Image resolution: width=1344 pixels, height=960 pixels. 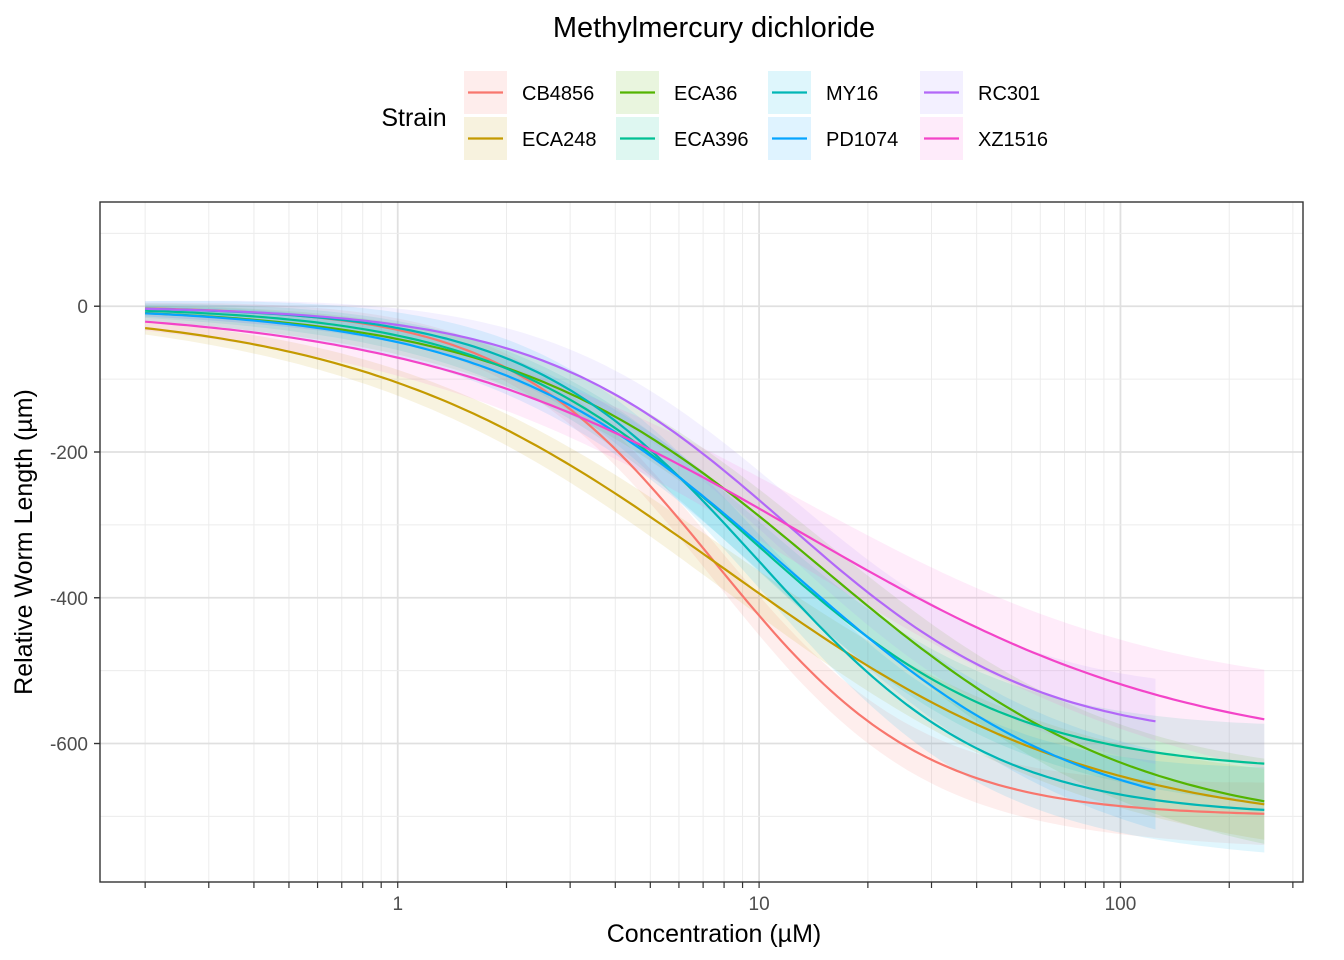 I want to click on y-tick-label: -200, so click(x=69, y=453).